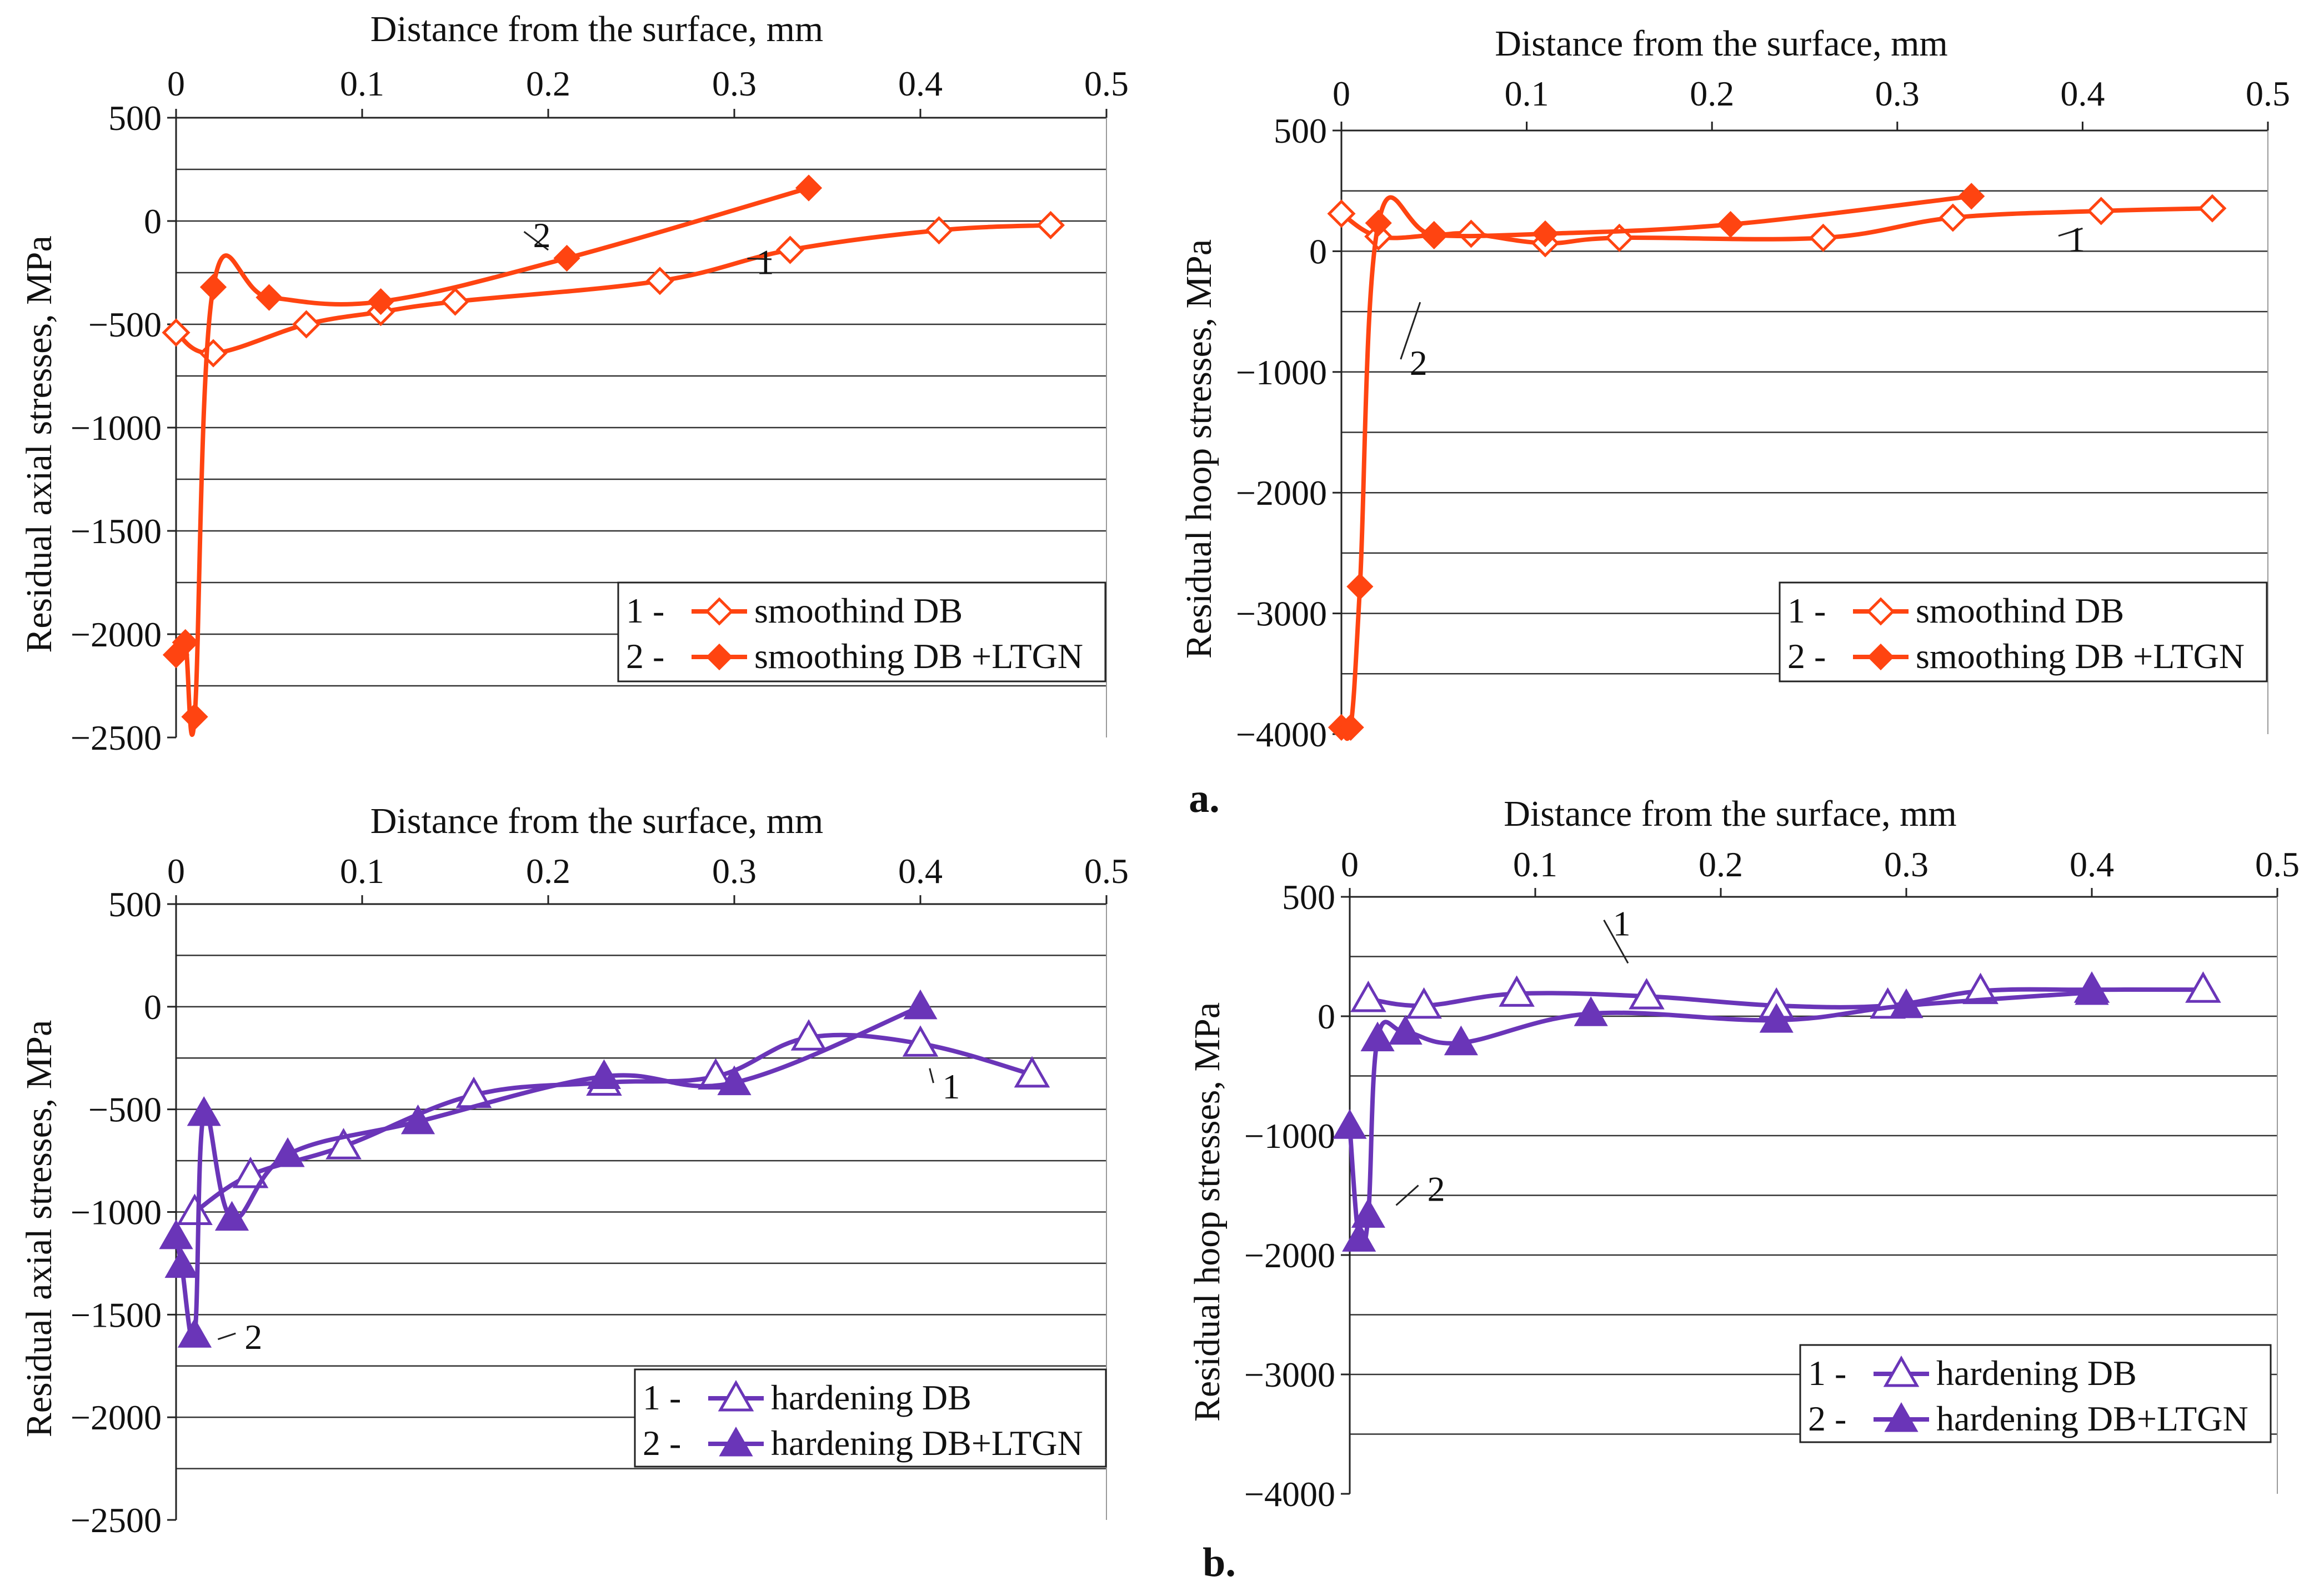 The width and height of the screenshot is (2299, 1596). I want to click on y-tick-label: −2500, so click(116, 737).